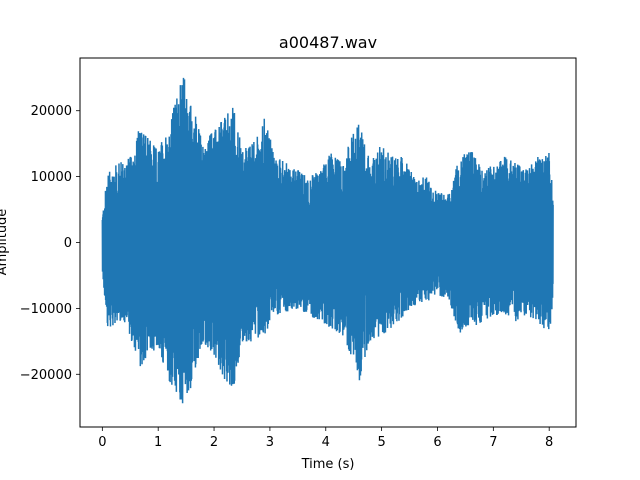  I want to click on x-tick-label: 4, so click(326, 442).